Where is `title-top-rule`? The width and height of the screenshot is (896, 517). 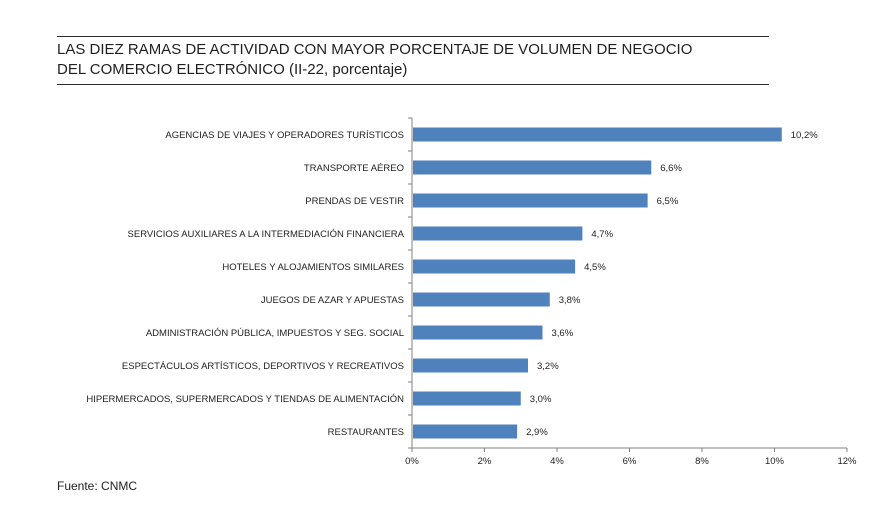
title-top-rule is located at coordinates (413, 36).